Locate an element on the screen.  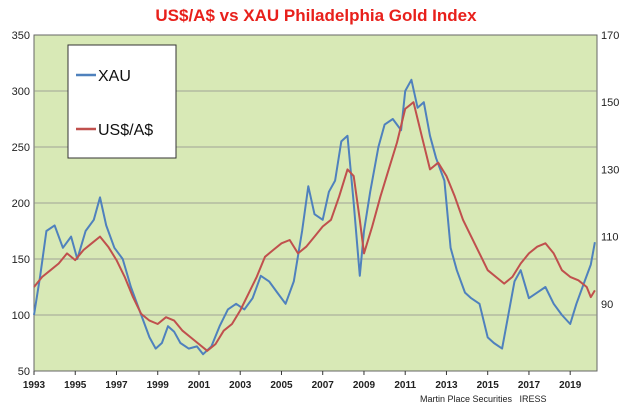
legend-label-xau: XAU is located at coordinates (114, 76).